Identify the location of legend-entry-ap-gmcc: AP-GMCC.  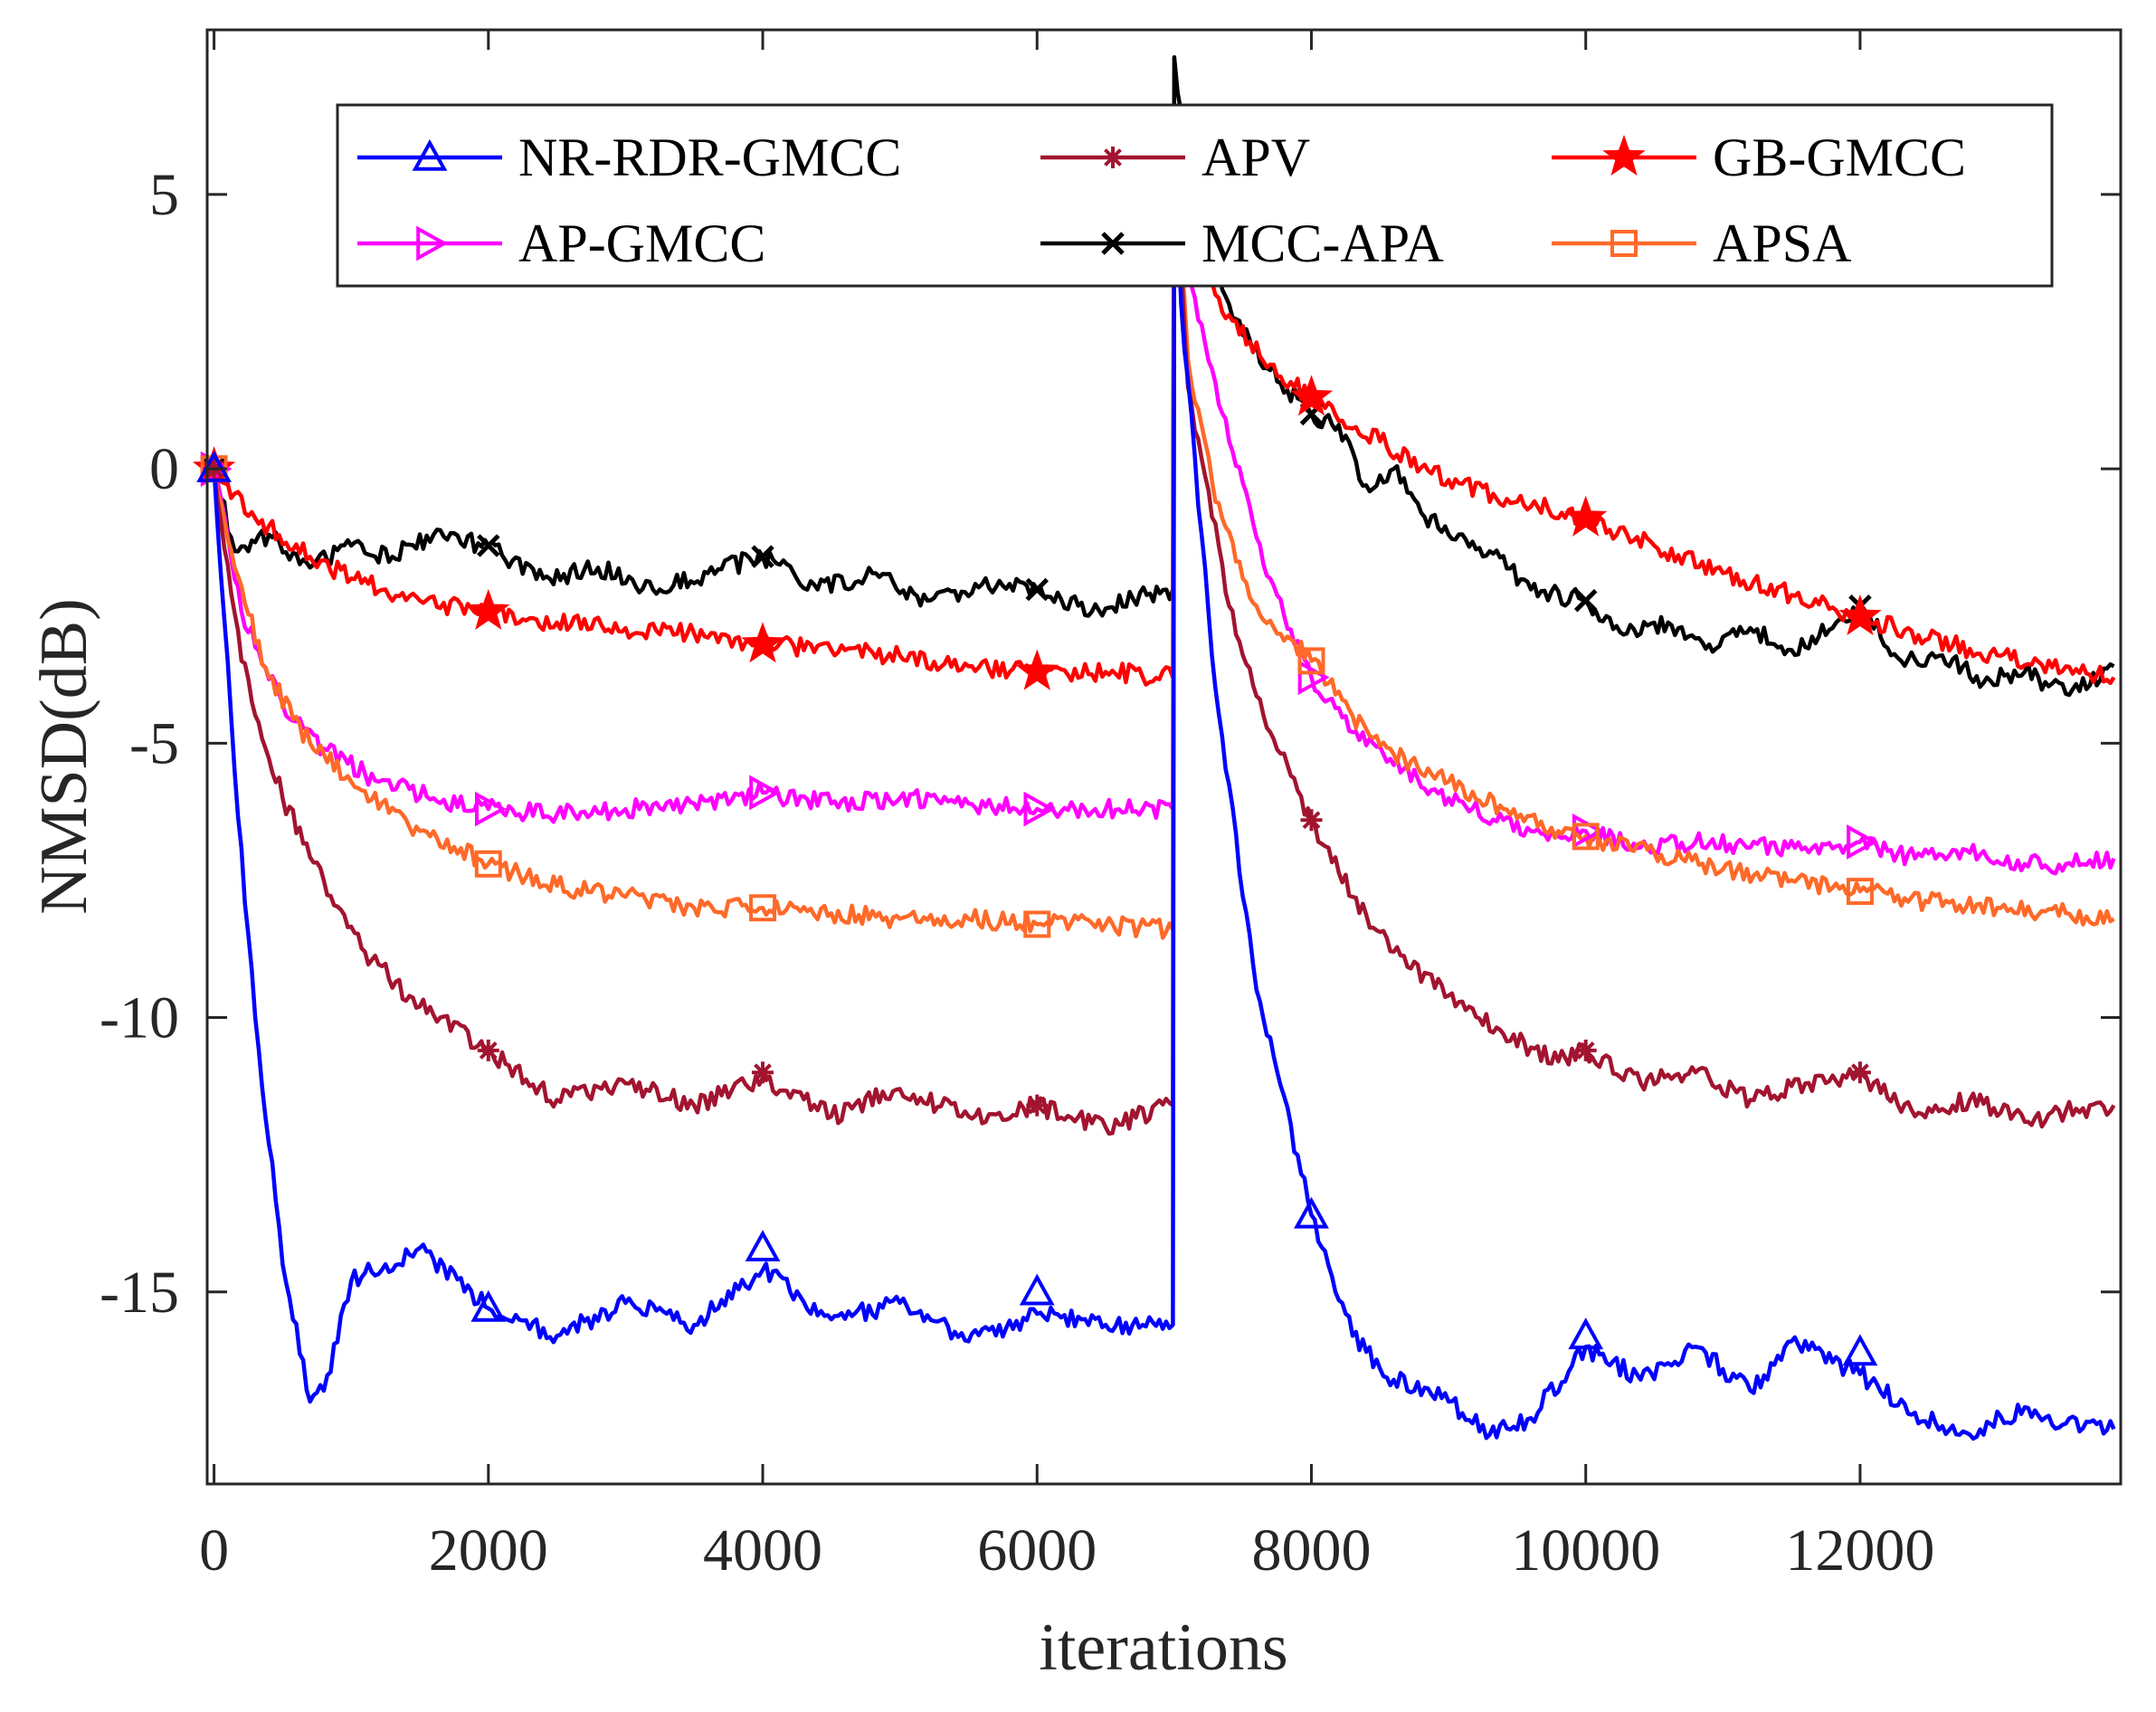
(561, 244).